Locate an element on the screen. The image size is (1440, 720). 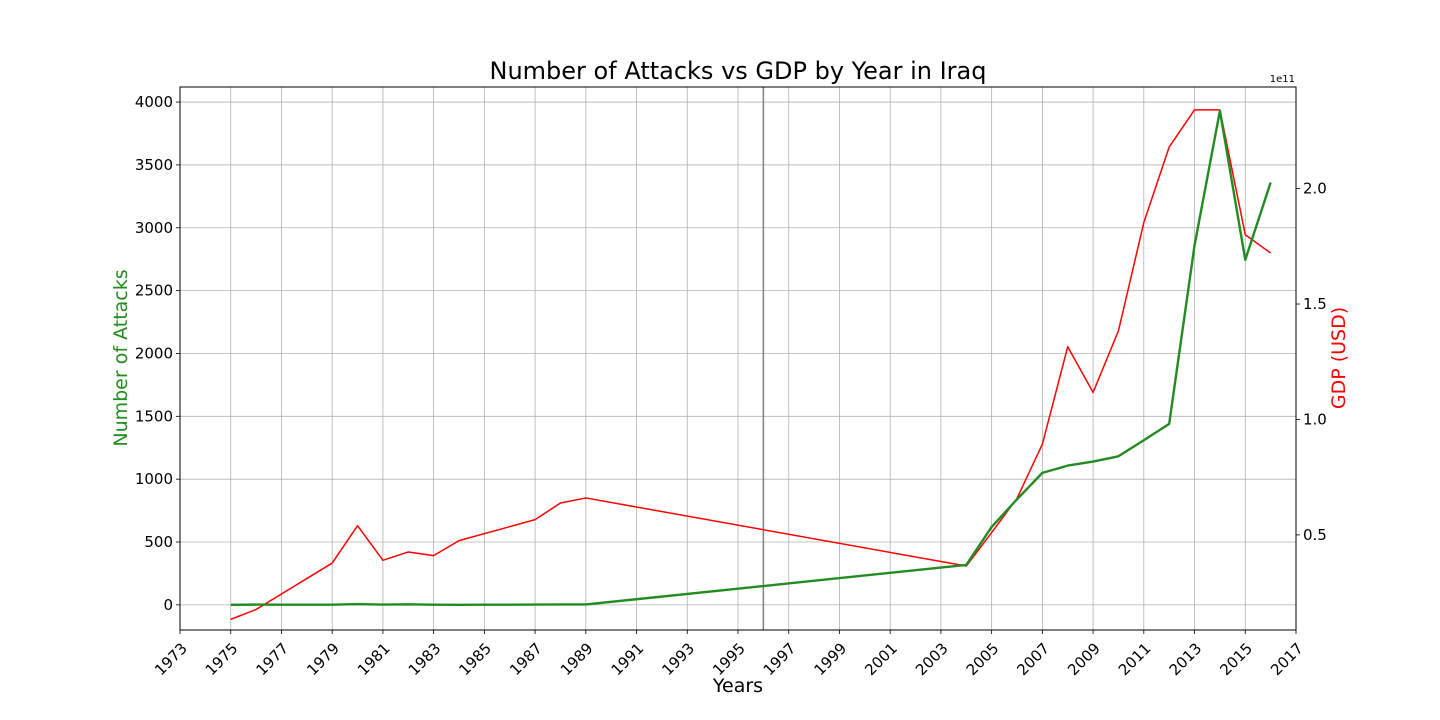
y-tick-label: 2000 is located at coordinates (154, 353).